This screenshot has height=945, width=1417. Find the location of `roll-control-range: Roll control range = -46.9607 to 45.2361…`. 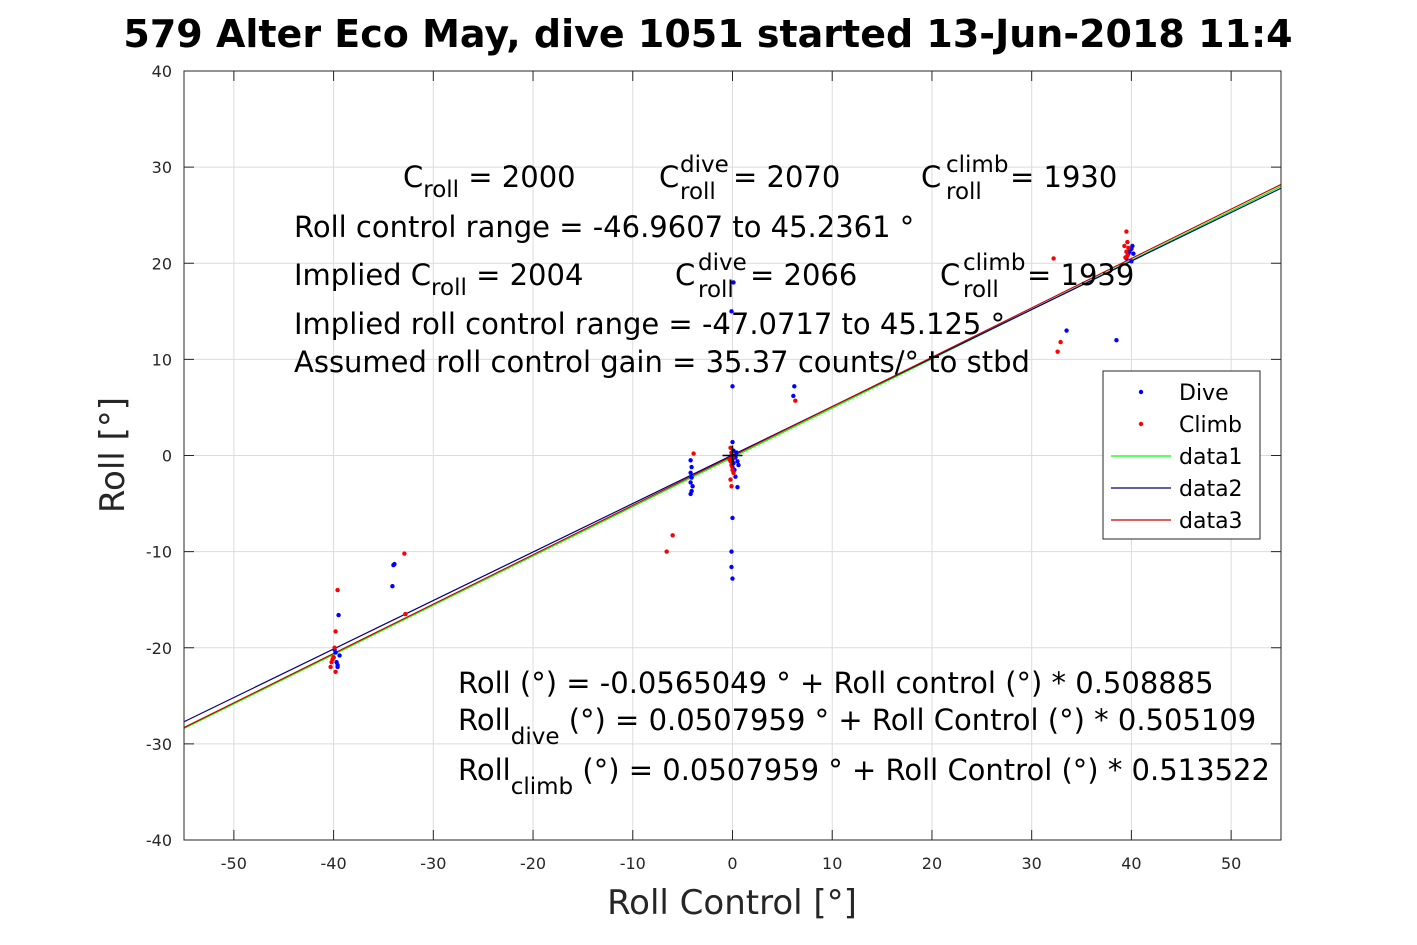

roll-control-range: Roll control range = -46.9607 to 45.2361… is located at coordinates (604, 227).